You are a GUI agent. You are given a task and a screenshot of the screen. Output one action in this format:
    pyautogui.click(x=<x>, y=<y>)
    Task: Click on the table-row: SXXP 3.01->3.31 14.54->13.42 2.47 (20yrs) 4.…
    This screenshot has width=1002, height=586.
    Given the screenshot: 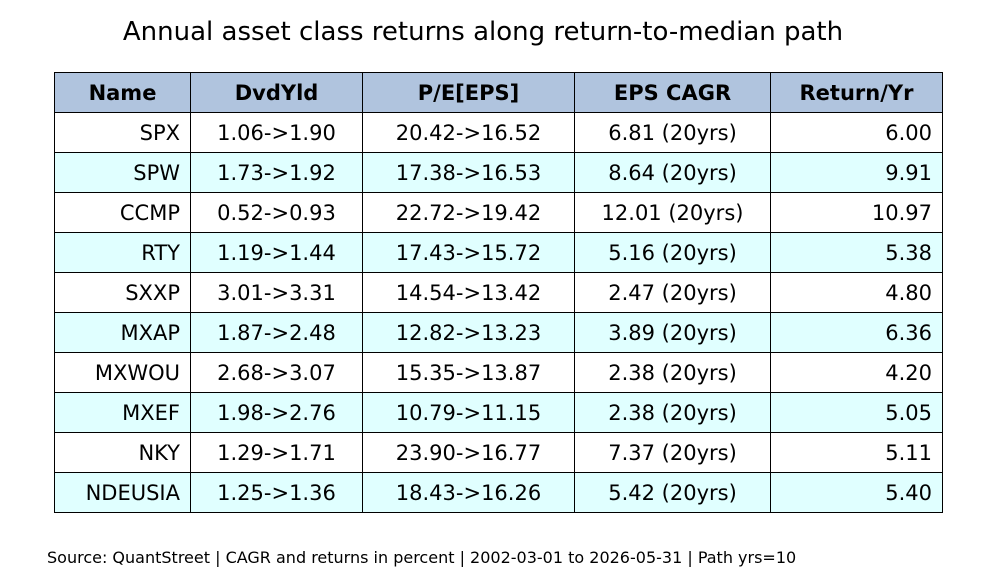 What is the action you would take?
    pyautogui.click(x=498, y=292)
    